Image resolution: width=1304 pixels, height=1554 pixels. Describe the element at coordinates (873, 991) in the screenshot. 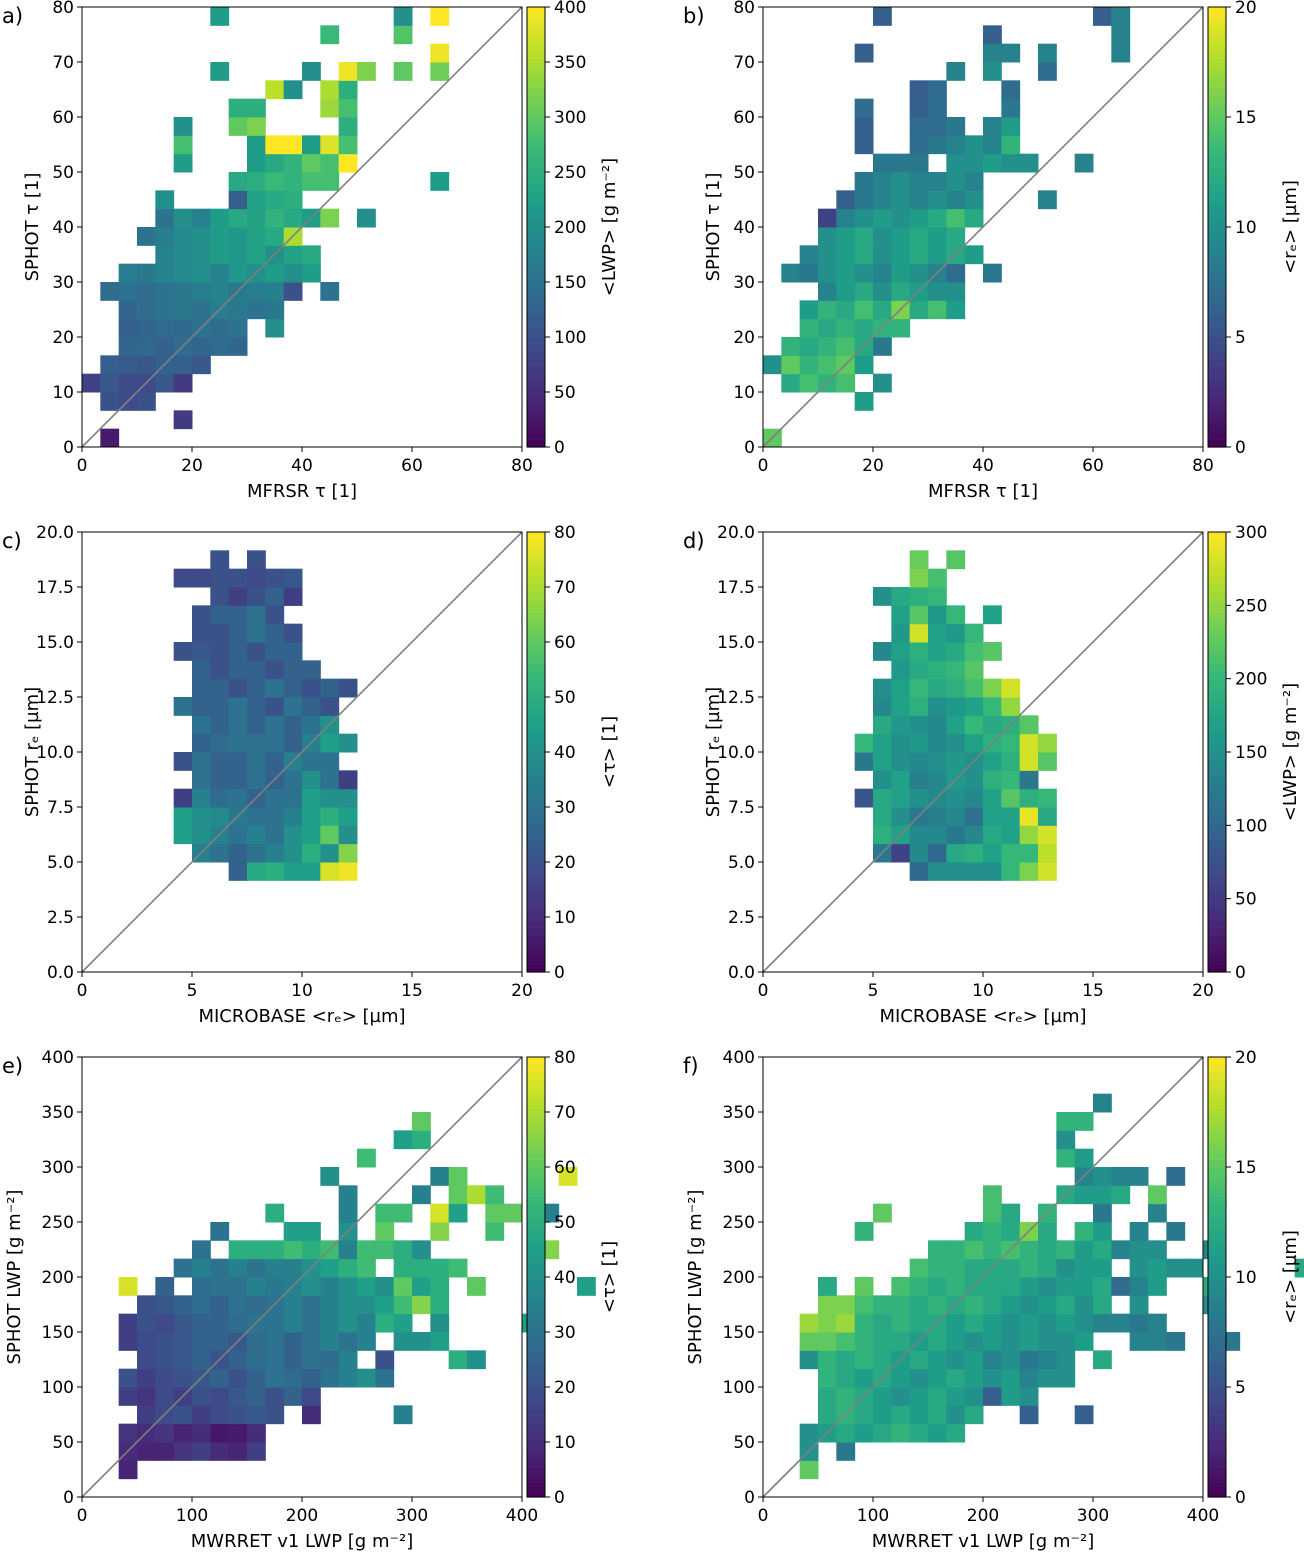

I see `x-tick-label: 5` at that location.